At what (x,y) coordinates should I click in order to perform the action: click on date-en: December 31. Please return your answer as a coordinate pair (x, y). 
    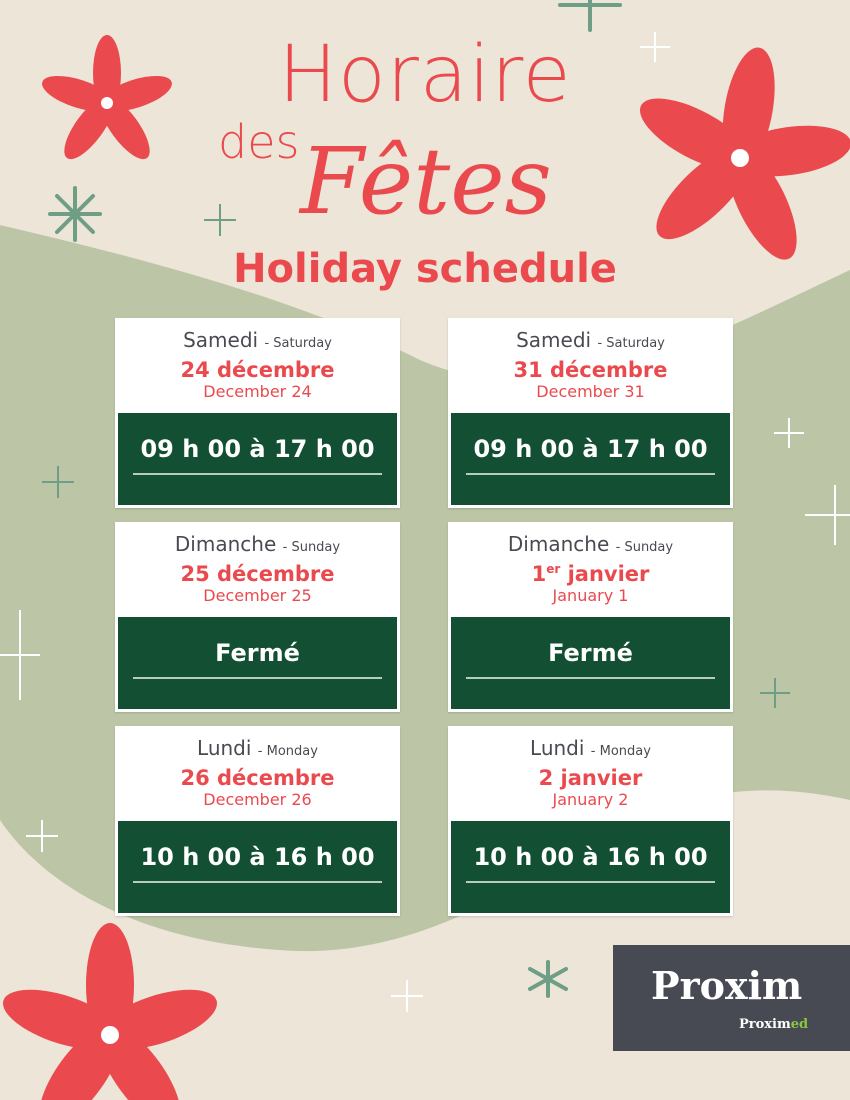
    Looking at the image, I should click on (590, 391).